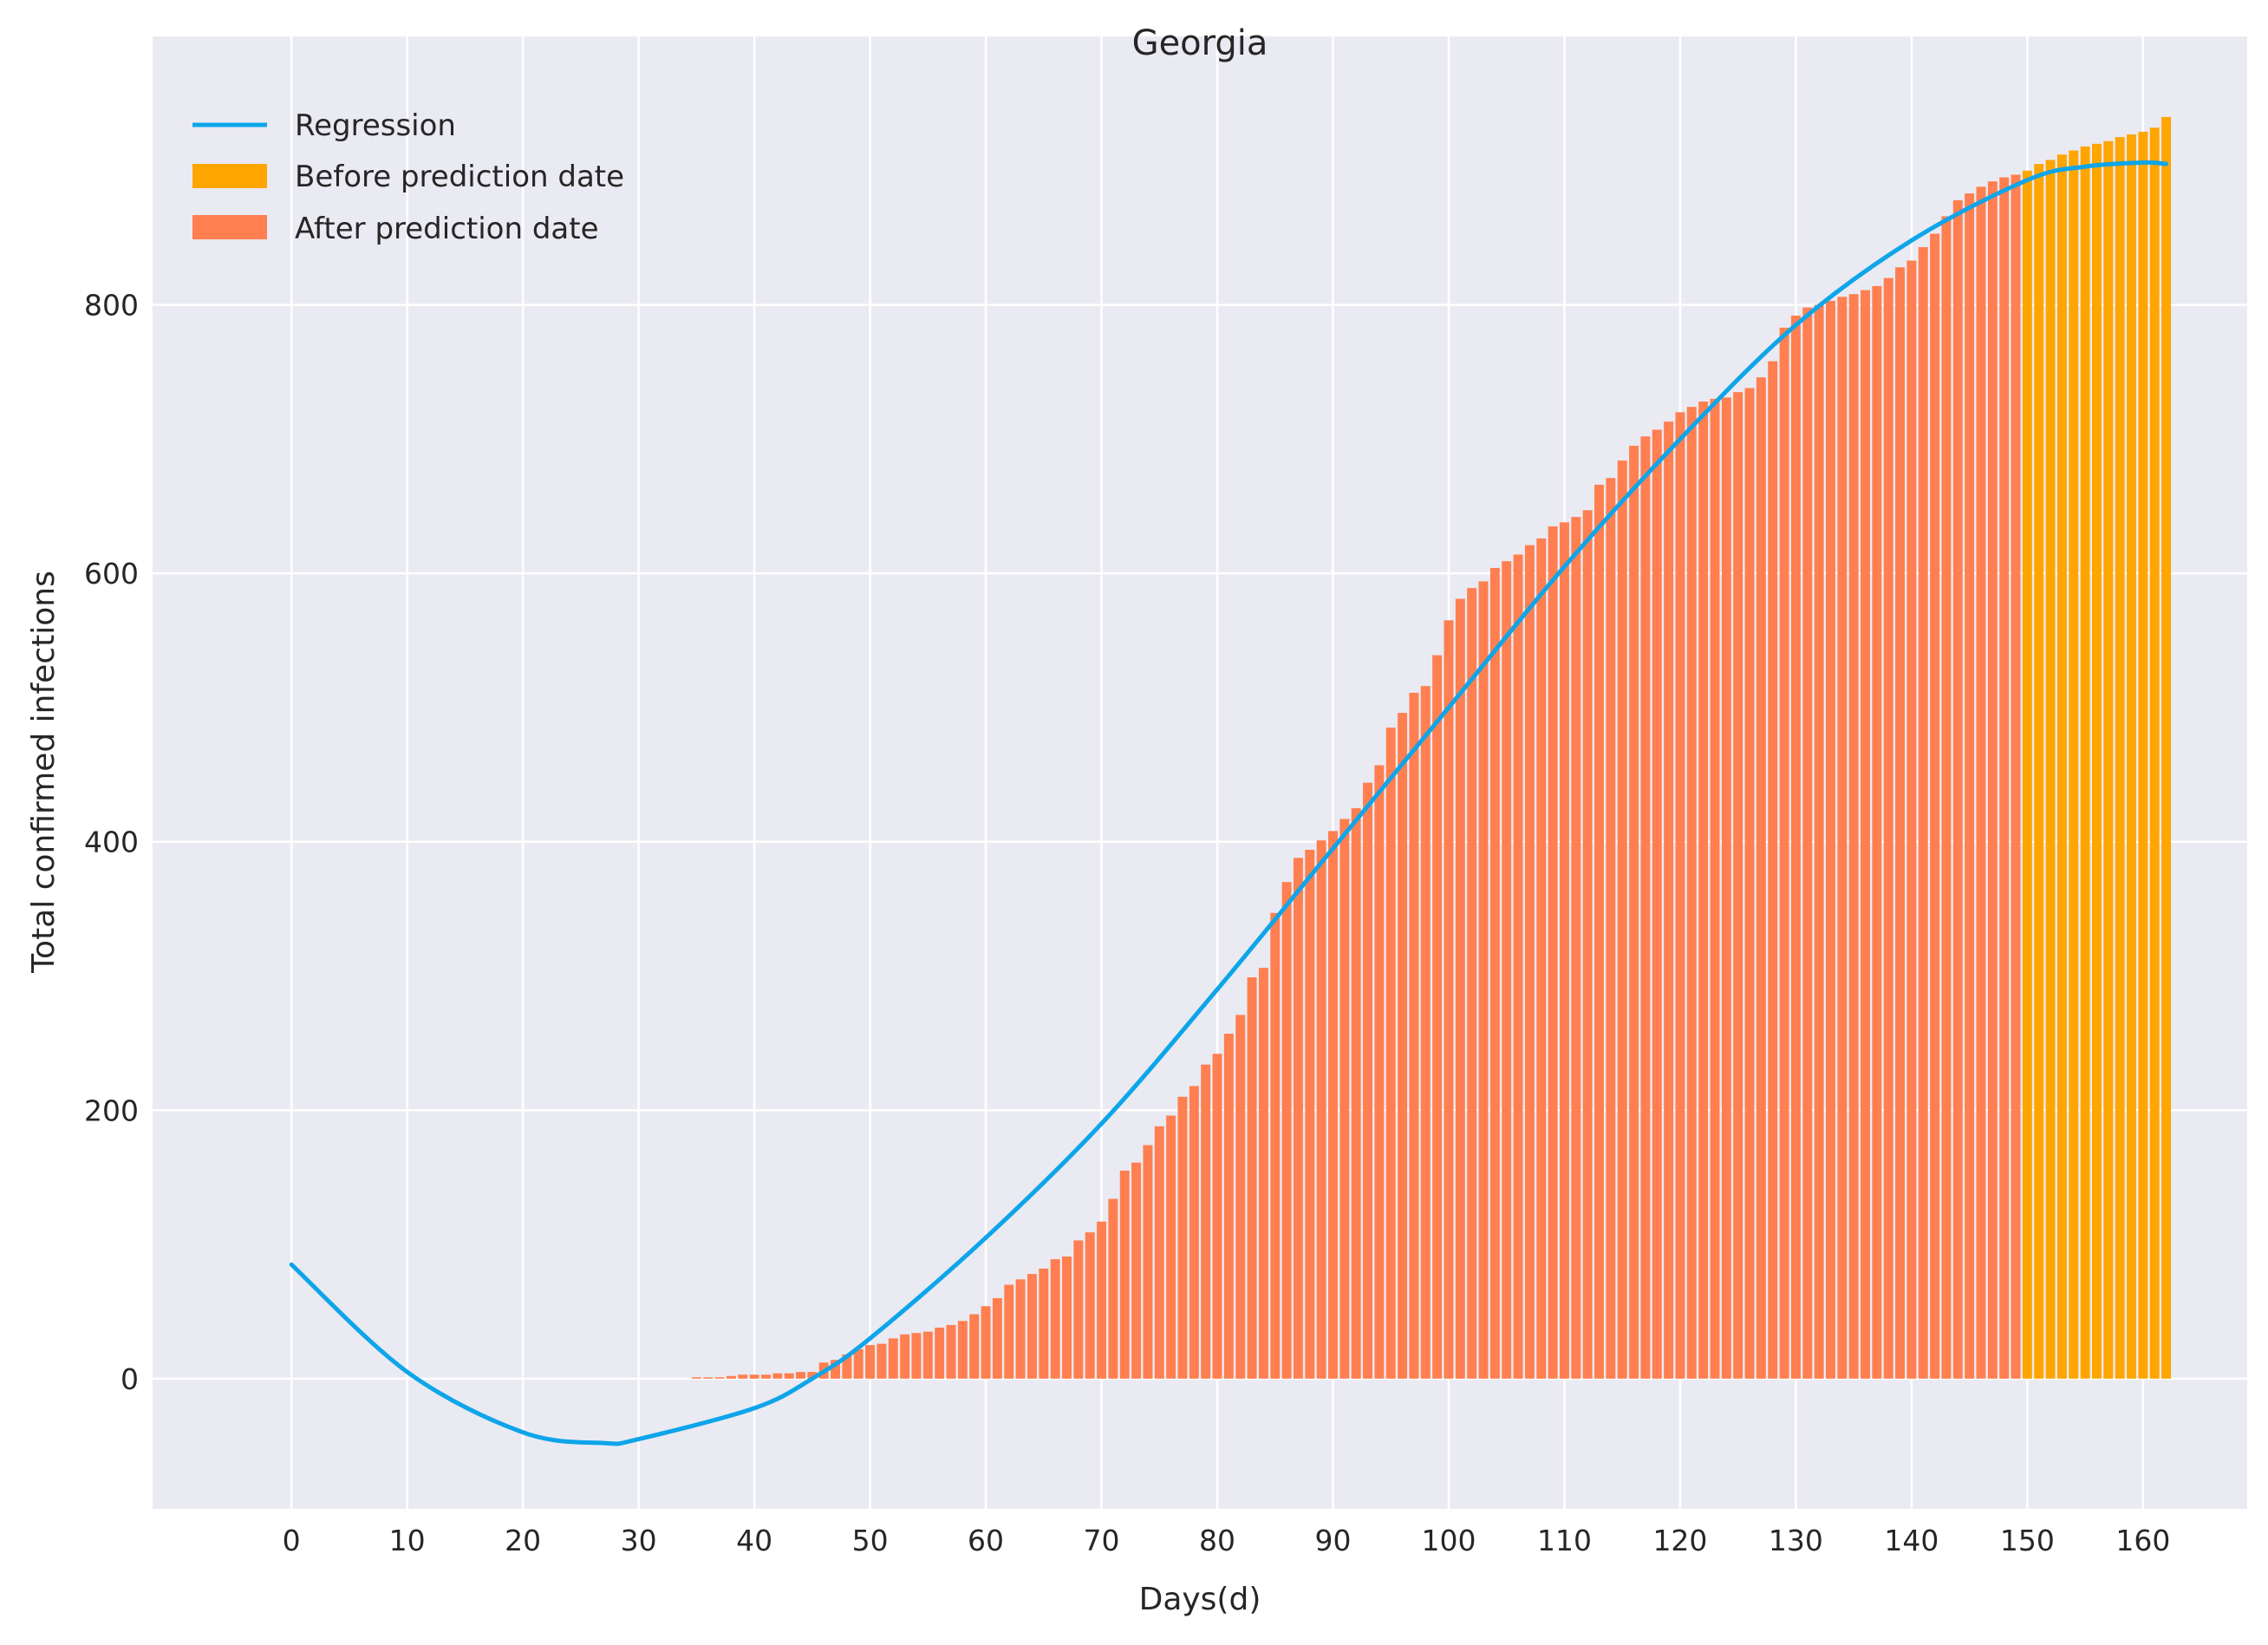  What do you see at coordinates (1796, 1540) in the screenshot?
I see `x-tick-label: 130` at bounding box center [1796, 1540].